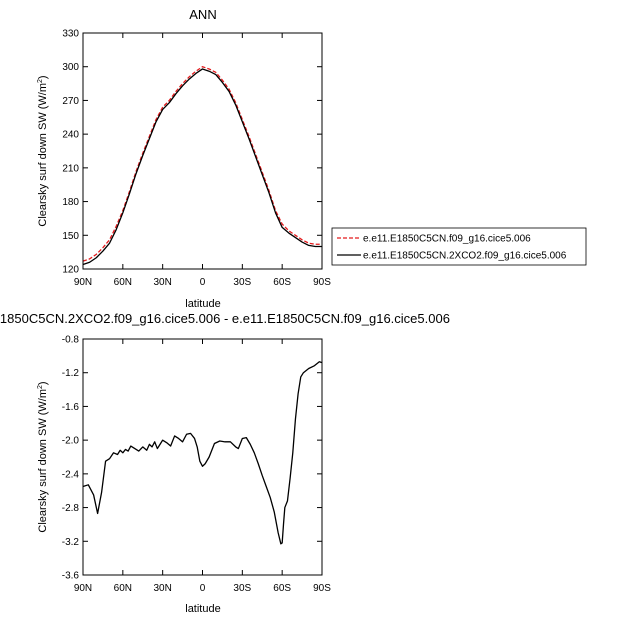 This screenshot has width=621, height=621. What do you see at coordinates (70, 67) in the screenshot?
I see `top-y-tick-label: 300` at bounding box center [70, 67].